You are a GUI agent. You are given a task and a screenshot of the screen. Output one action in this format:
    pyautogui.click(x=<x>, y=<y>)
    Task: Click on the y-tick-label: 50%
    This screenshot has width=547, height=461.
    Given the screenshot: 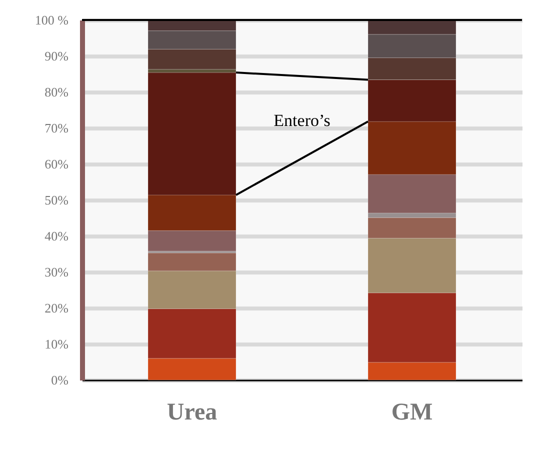 What is the action you would take?
    pyautogui.click(x=56, y=200)
    